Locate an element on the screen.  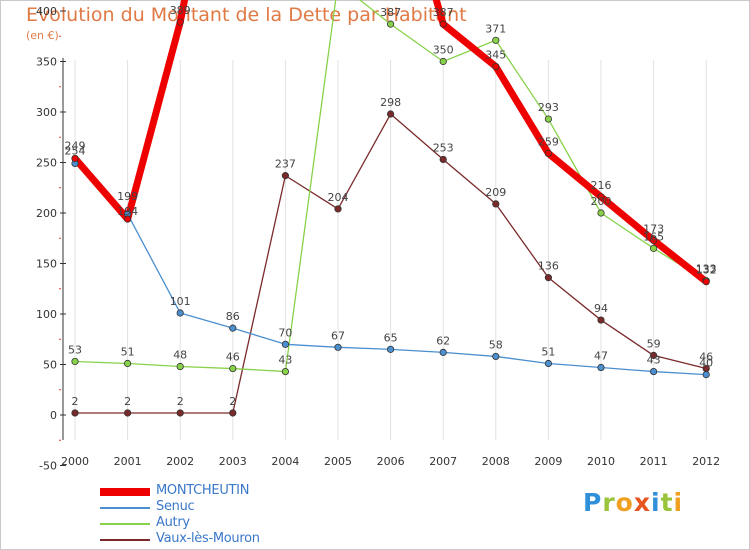
data-label: 65 is located at coordinates (391, 337).